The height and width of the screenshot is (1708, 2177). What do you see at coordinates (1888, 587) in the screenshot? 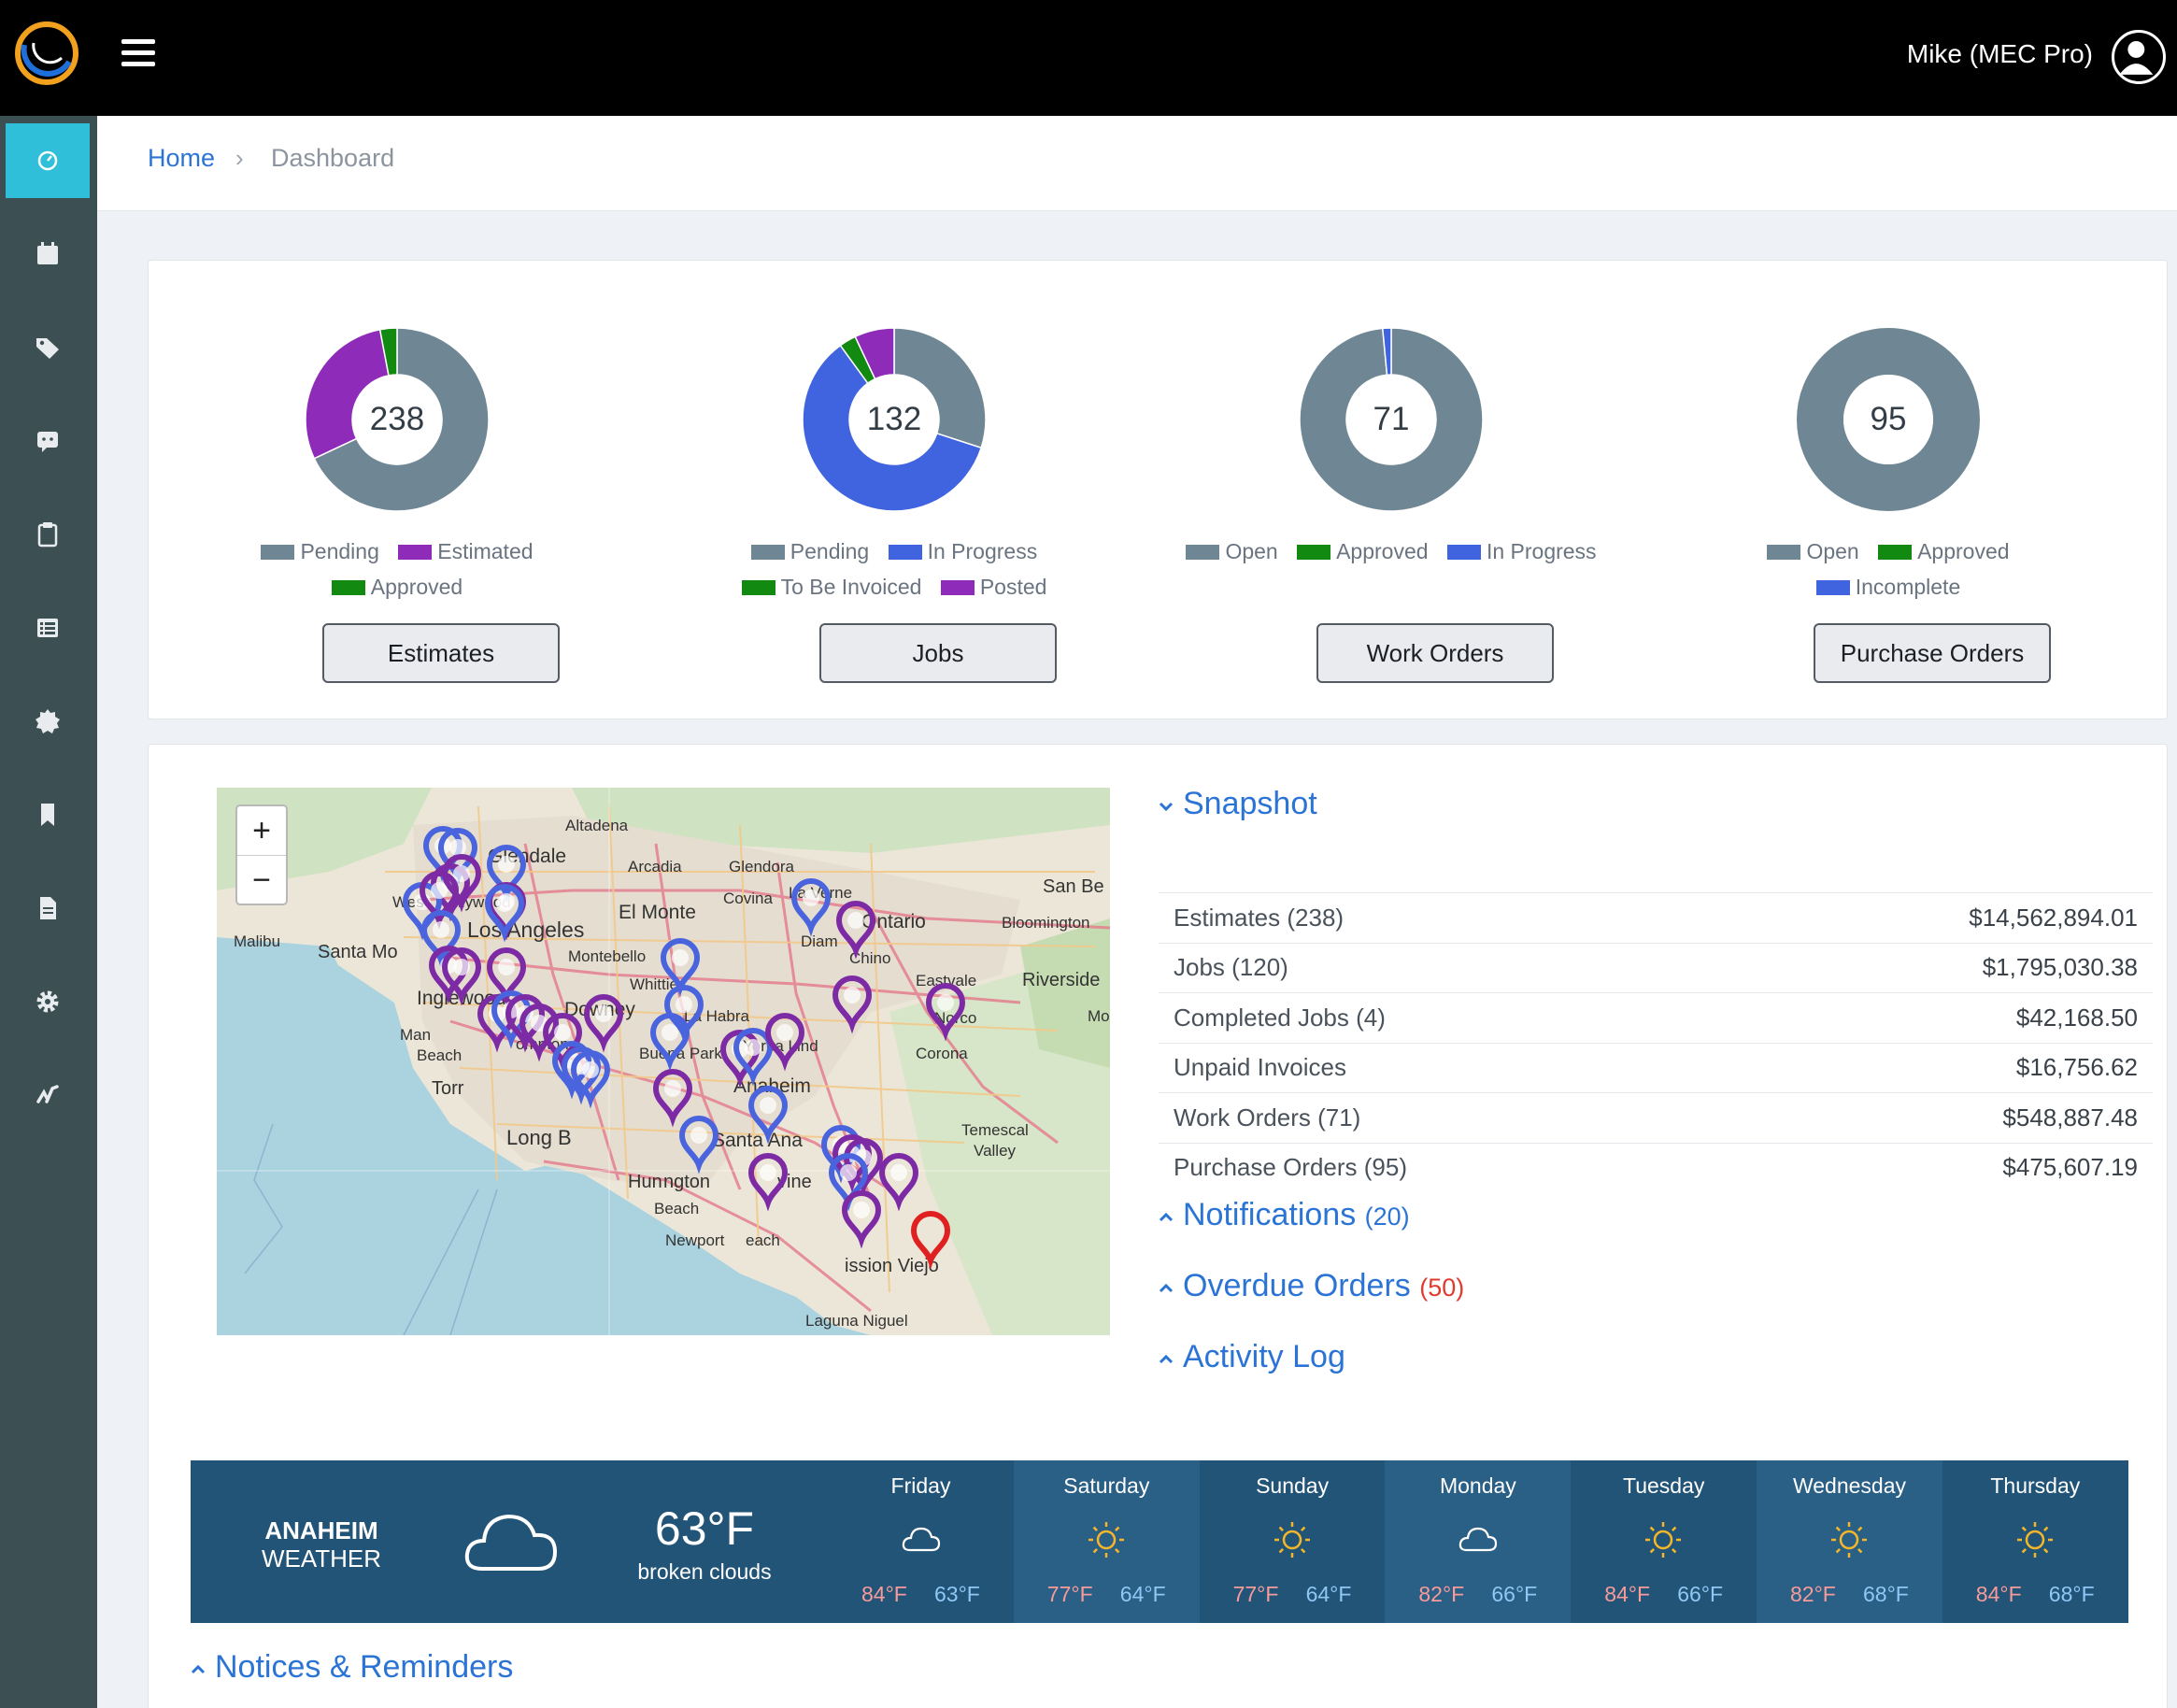
I see `legend-item-incomplete: Incomplete` at bounding box center [1888, 587].